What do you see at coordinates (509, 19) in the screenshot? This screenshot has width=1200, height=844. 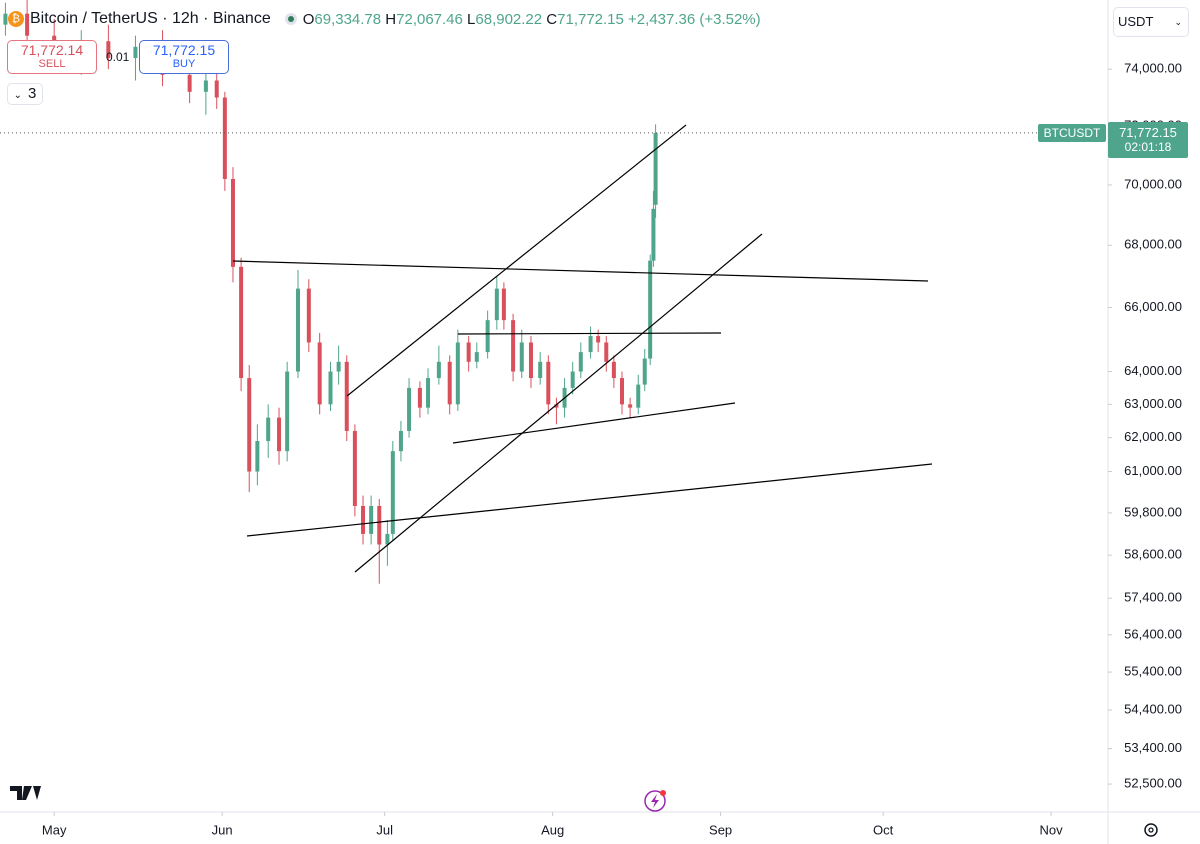 I see `value: 68,902.22` at bounding box center [509, 19].